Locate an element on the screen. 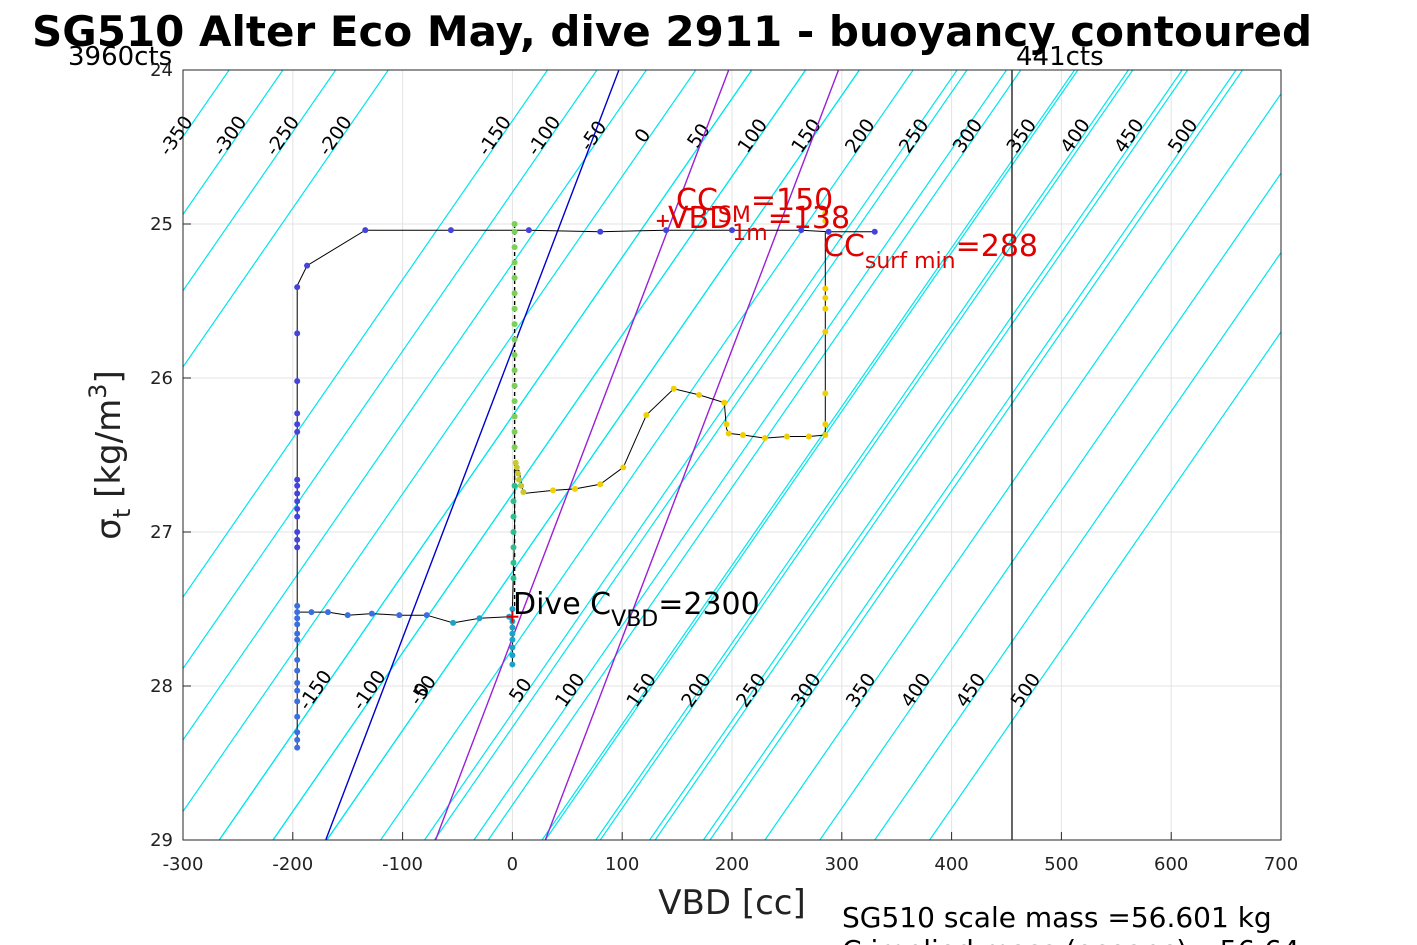 The image size is (1417, 945). x-tick-label: -200 is located at coordinates (292, 864).